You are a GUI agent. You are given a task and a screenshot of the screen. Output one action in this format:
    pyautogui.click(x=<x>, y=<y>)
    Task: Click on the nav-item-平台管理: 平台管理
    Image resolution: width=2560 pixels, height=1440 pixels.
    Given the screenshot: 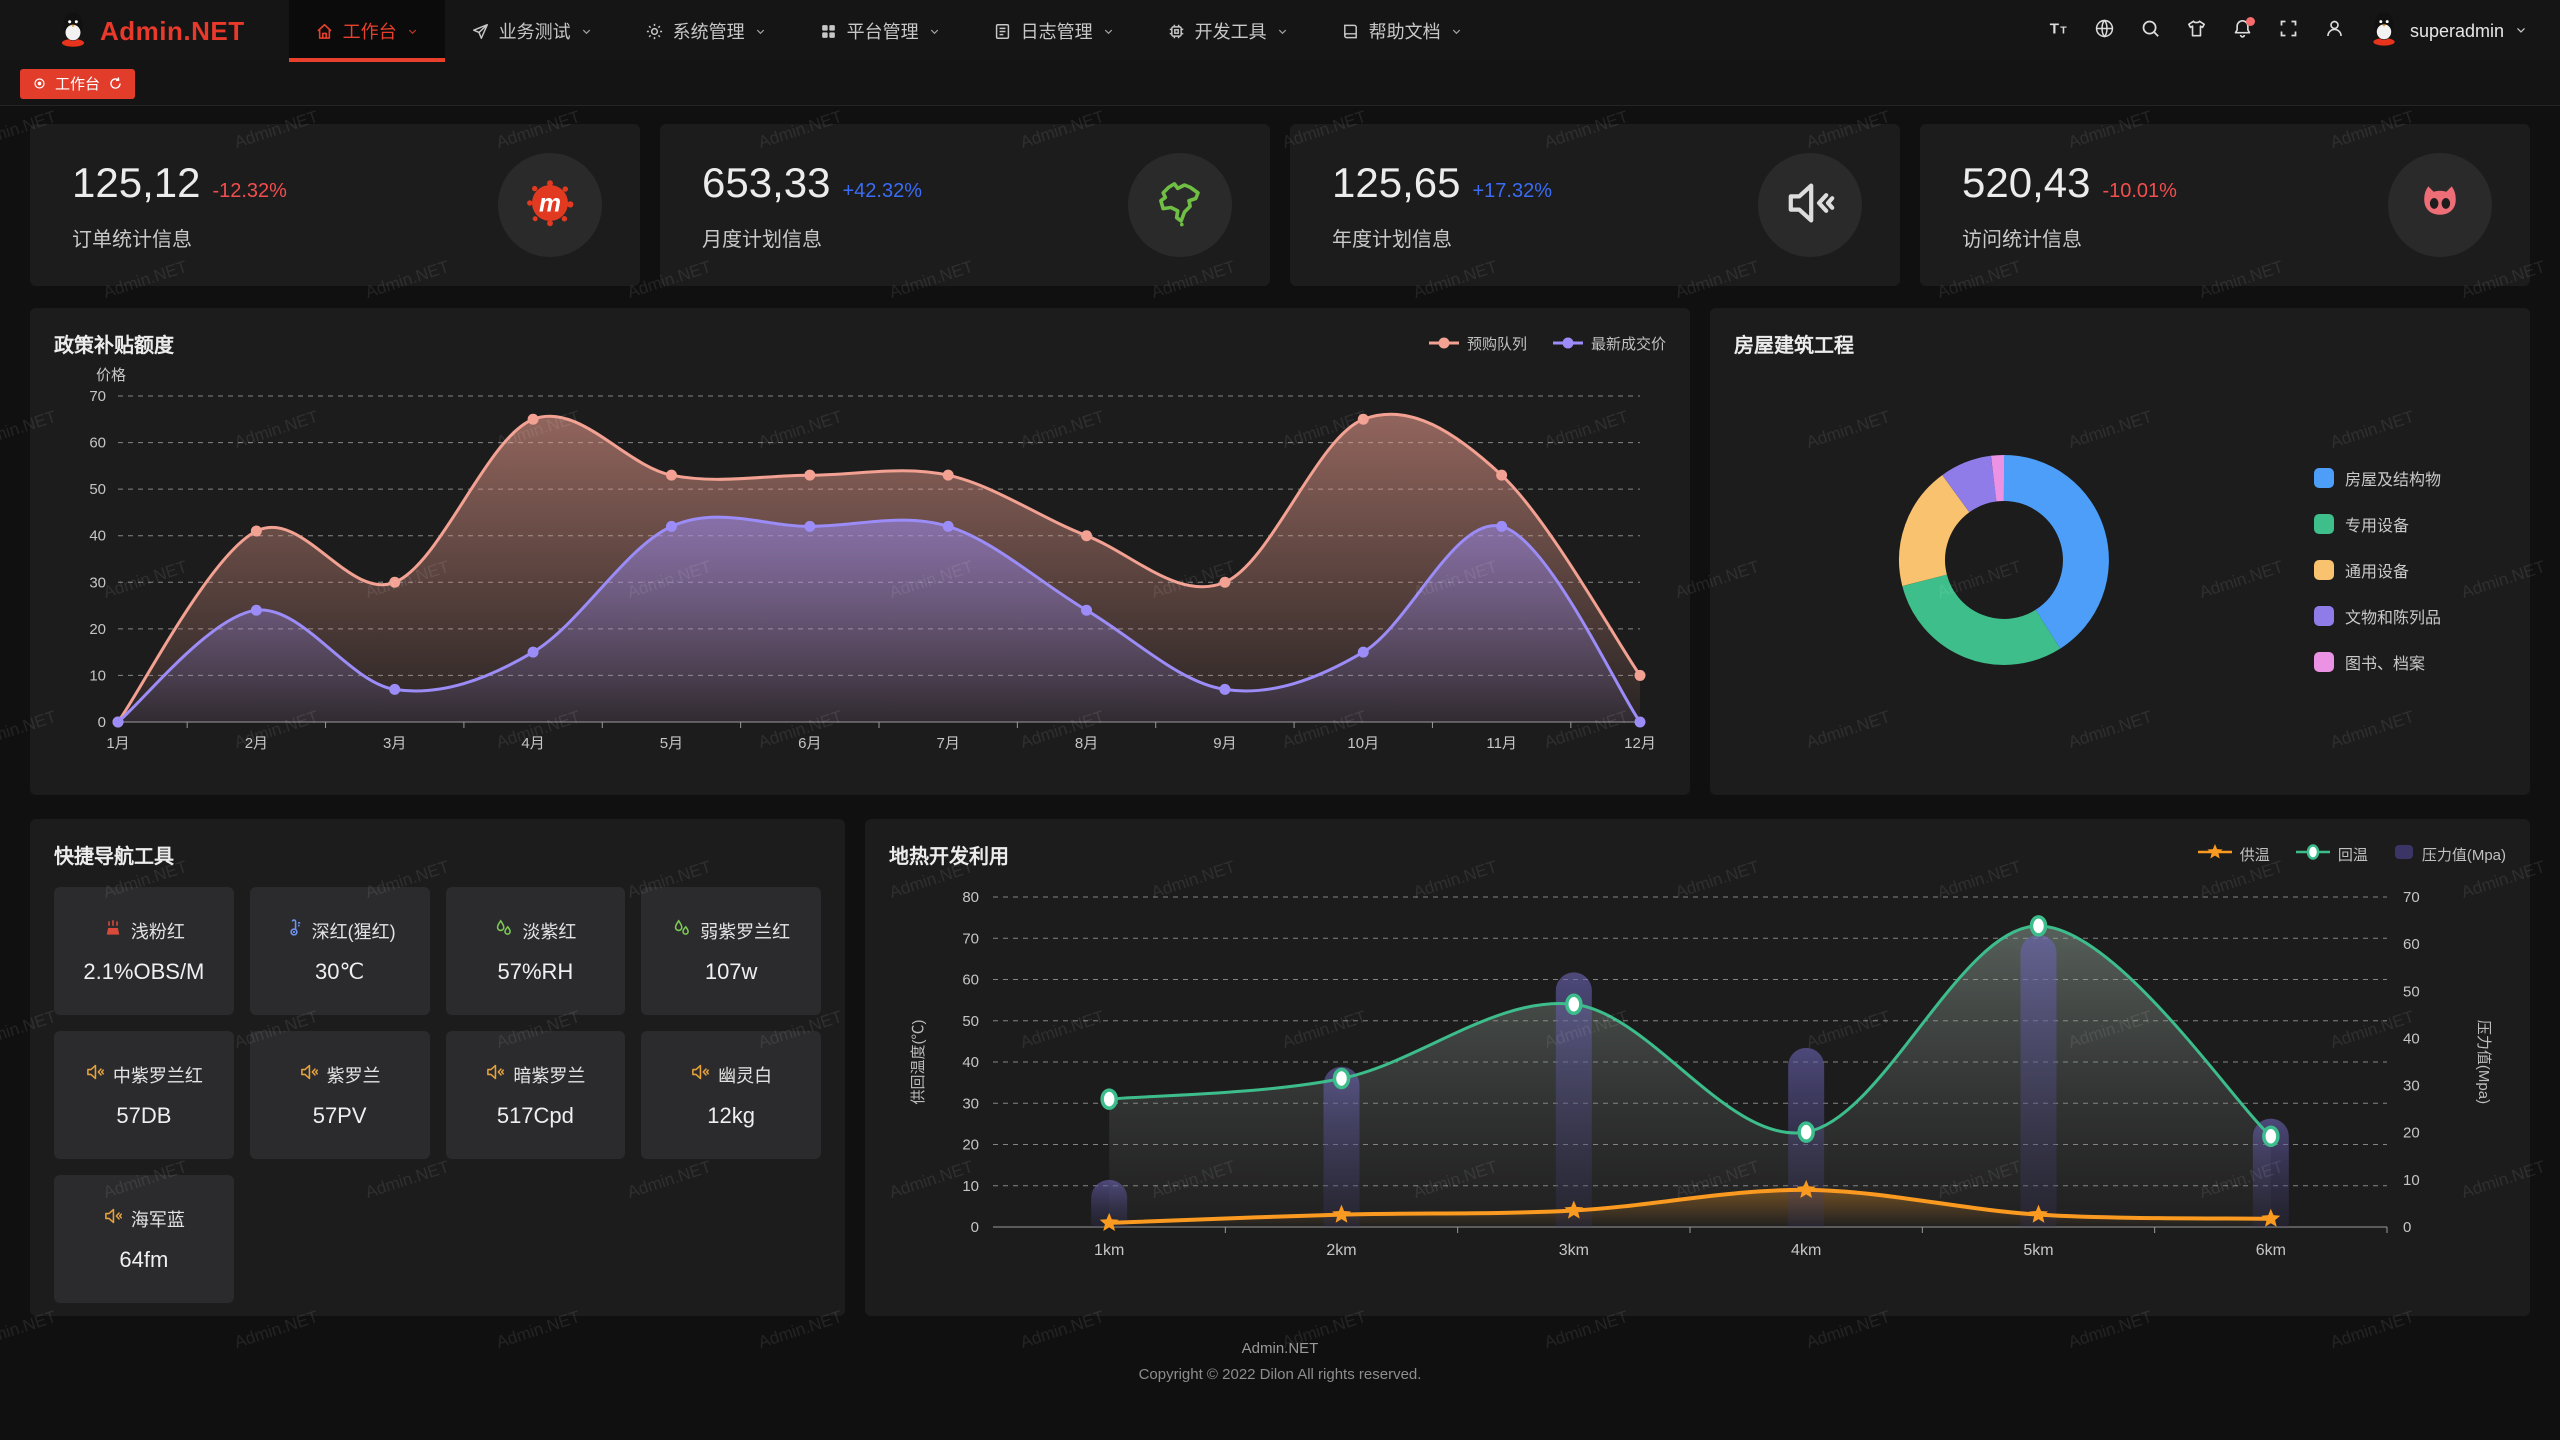 What is the action you would take?
    pyautogui.click(x=880, y=31)
    